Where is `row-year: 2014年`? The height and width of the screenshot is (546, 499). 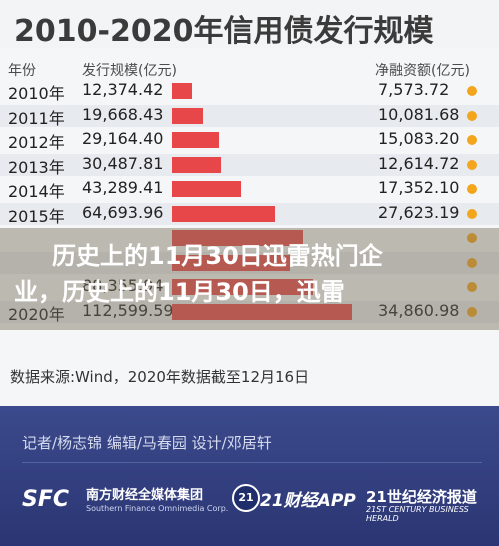
row-year: 2014年 is located at coordinates (36, 191).